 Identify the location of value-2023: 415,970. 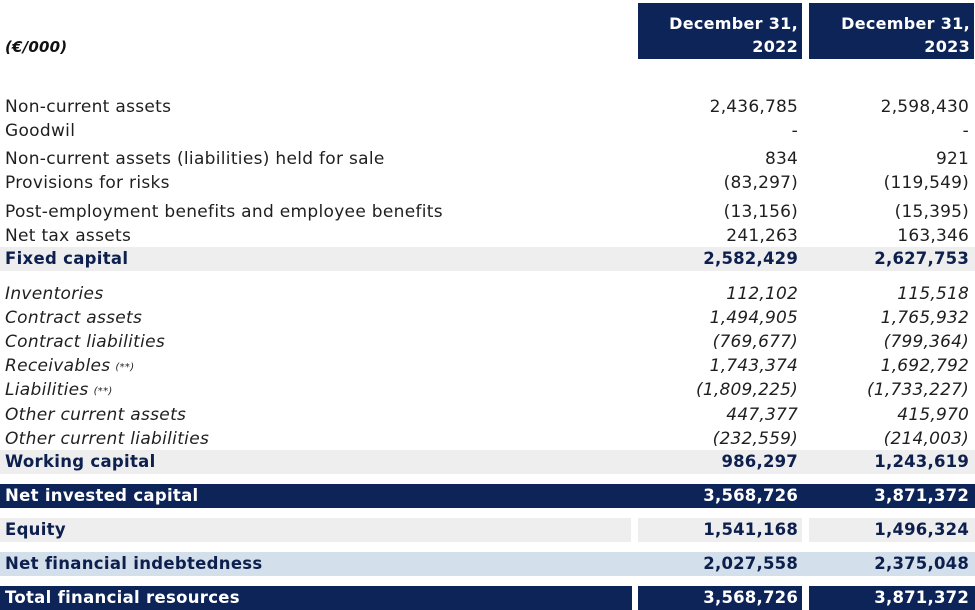
(933, 415).